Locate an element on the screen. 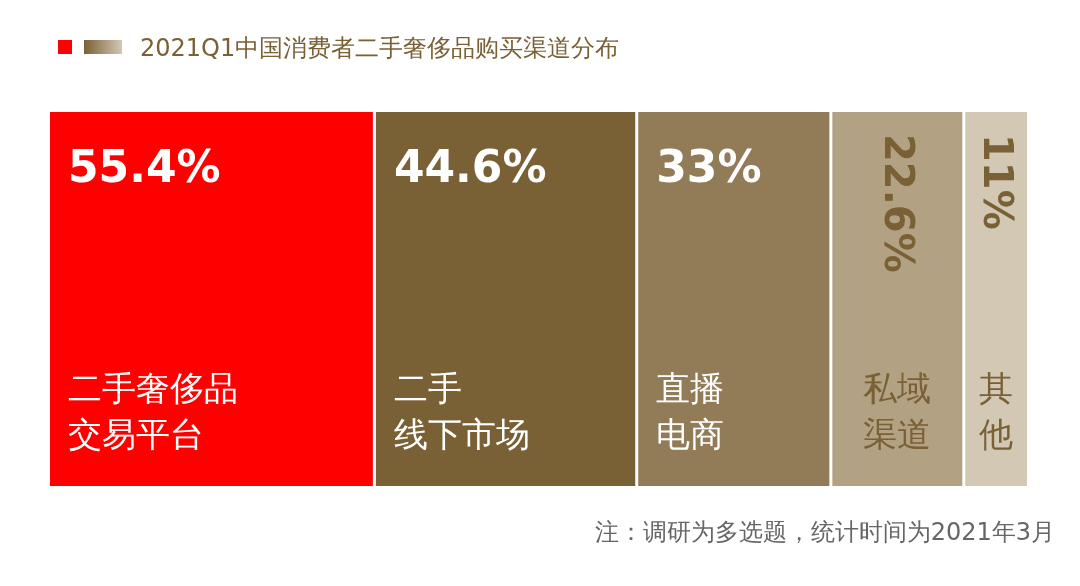  title: 2021Q1中国消费者二手奢侈品购买渠道分布 is located at coordinates (380, 48).